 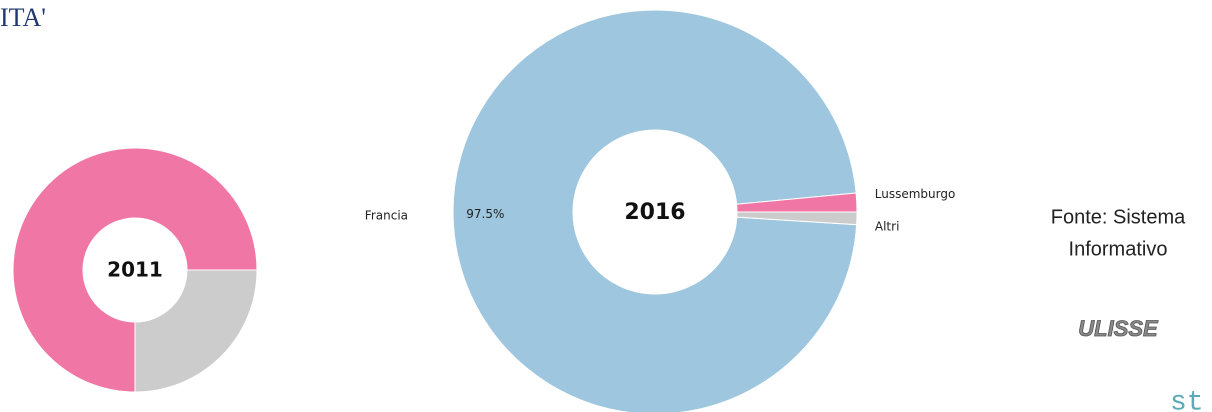 What do you see at coordinates (1118, 217) in the screenshot?
I see `source-line: Fonte: Sistema` at bounding box center [1118, 217].